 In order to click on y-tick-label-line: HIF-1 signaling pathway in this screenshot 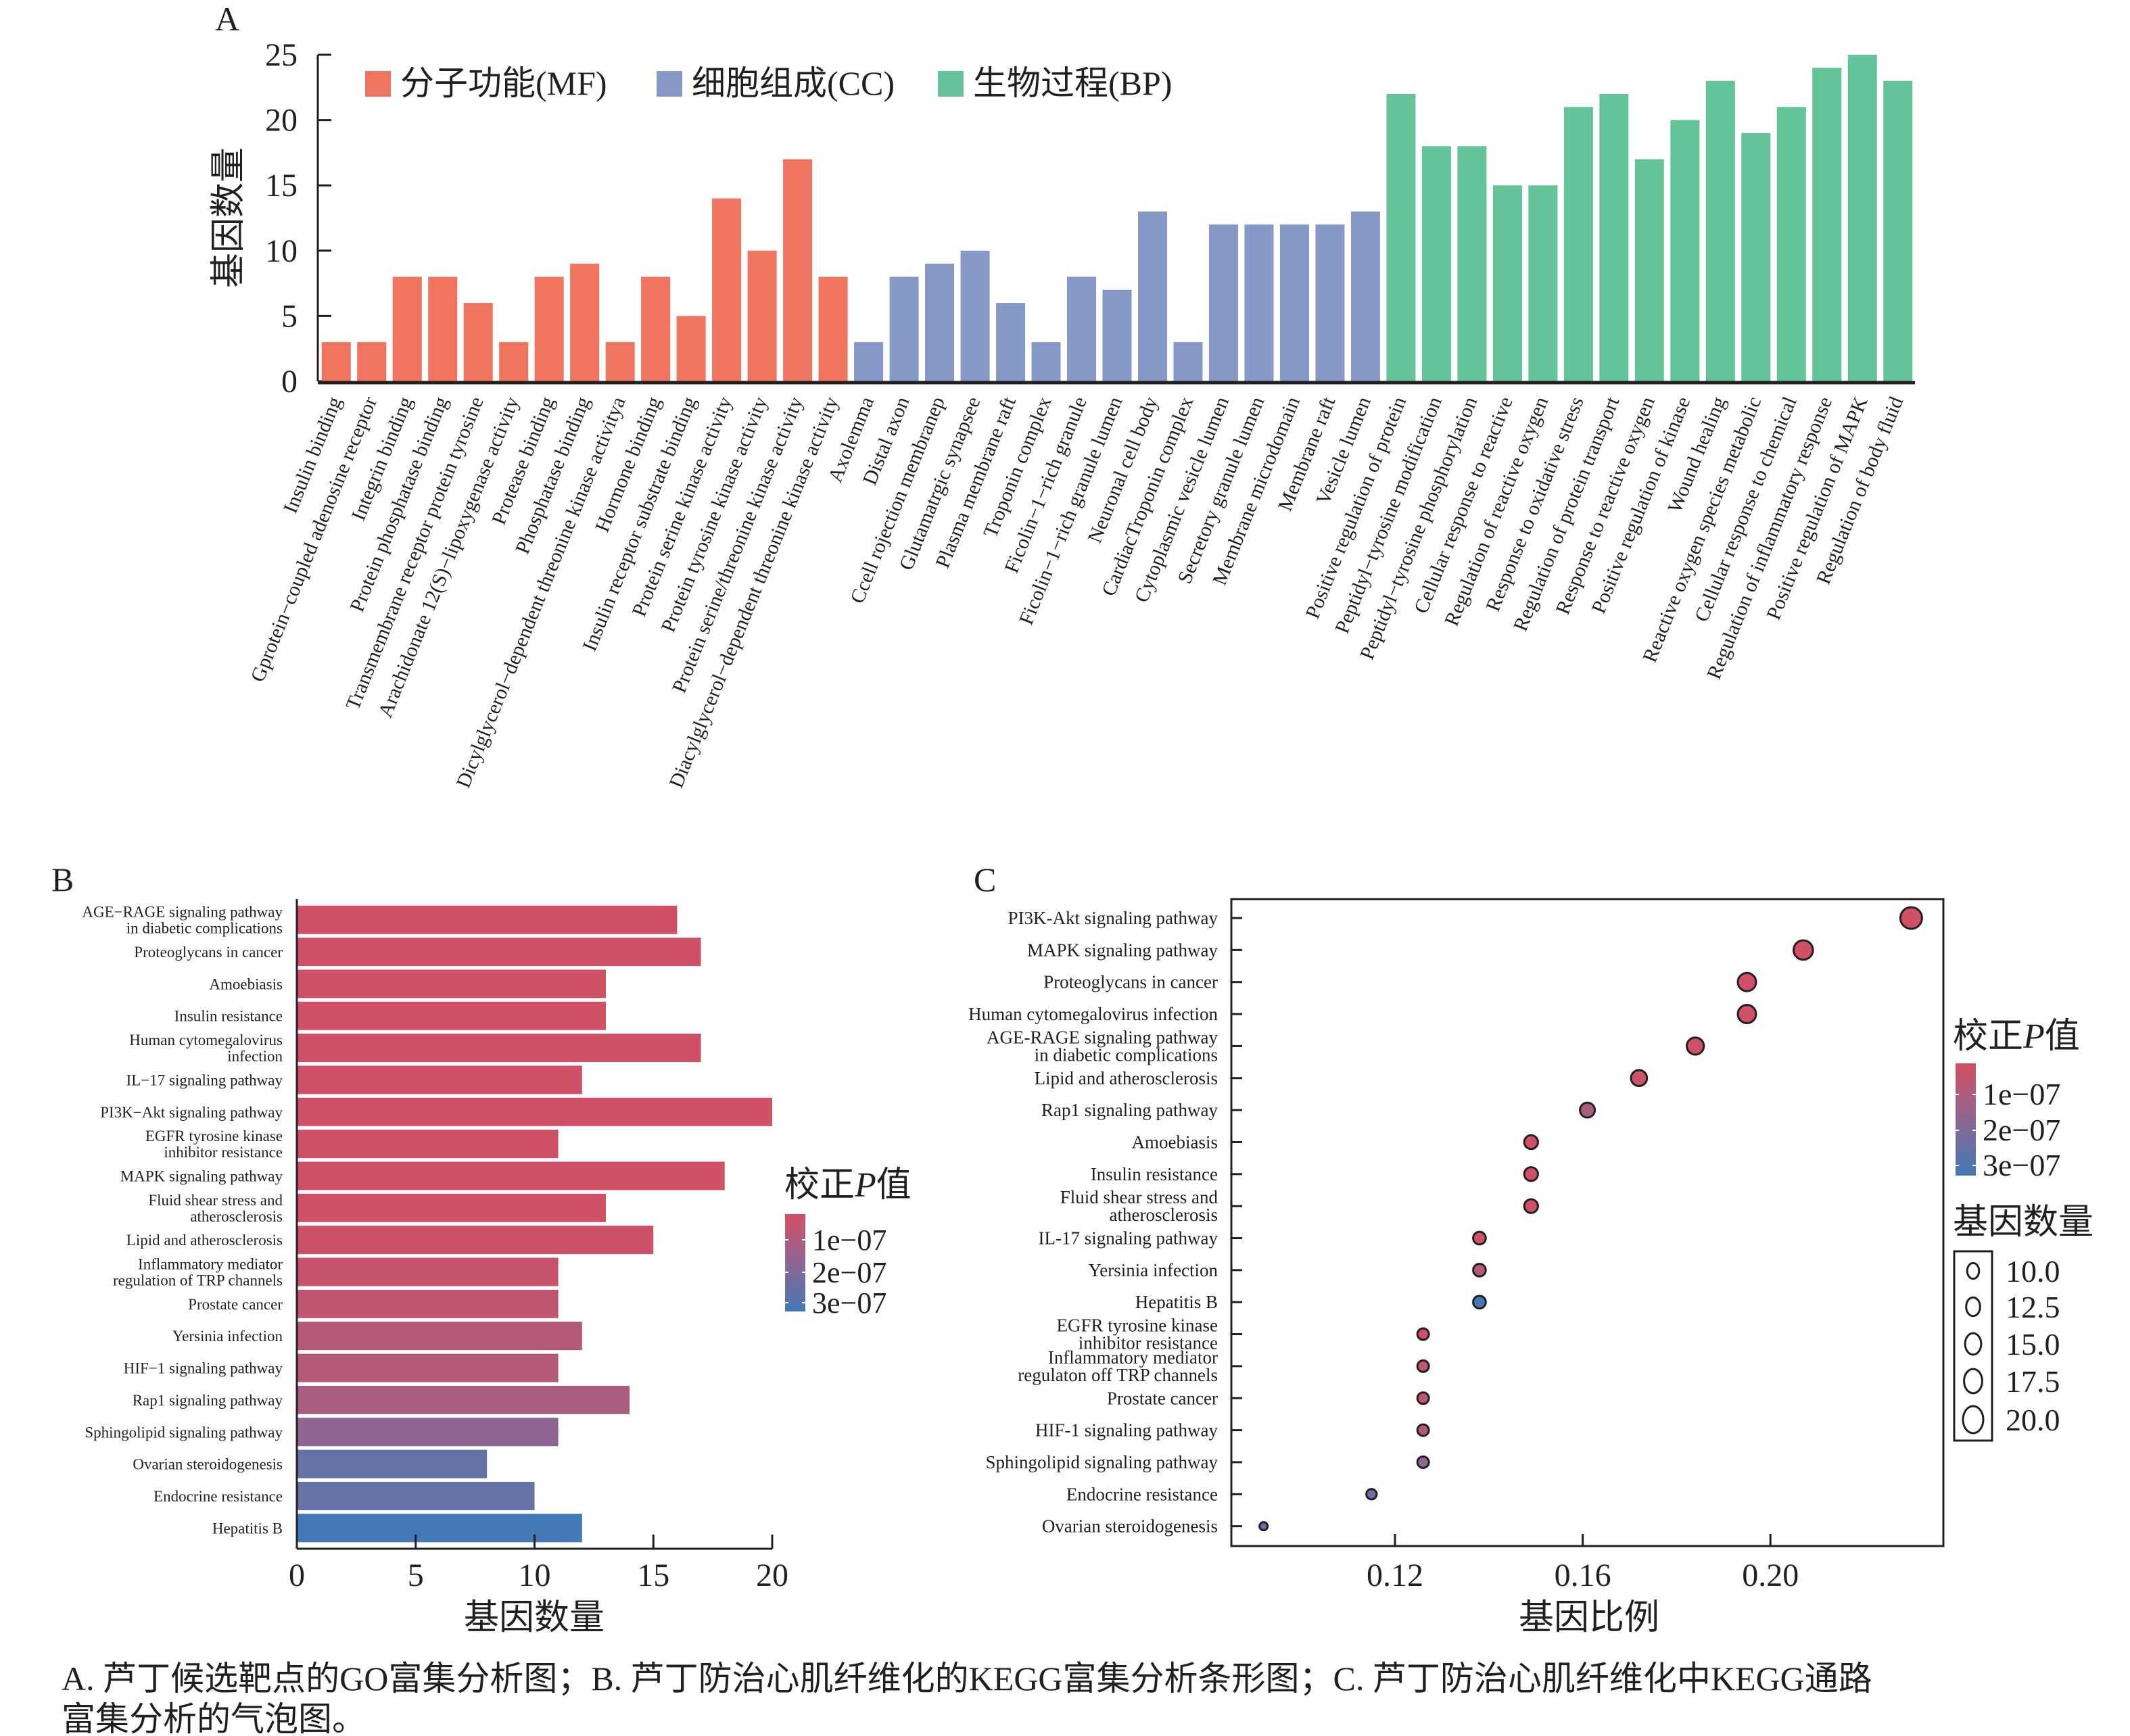, I will do `click(1127, 1430)`.